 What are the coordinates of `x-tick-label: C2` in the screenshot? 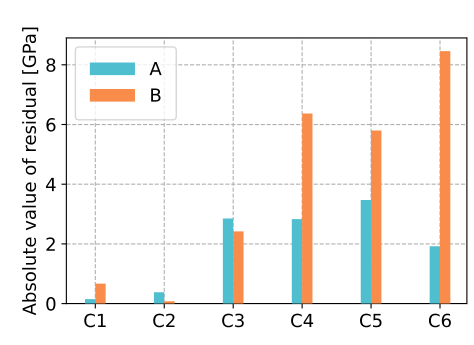 It's located at (163, 321).